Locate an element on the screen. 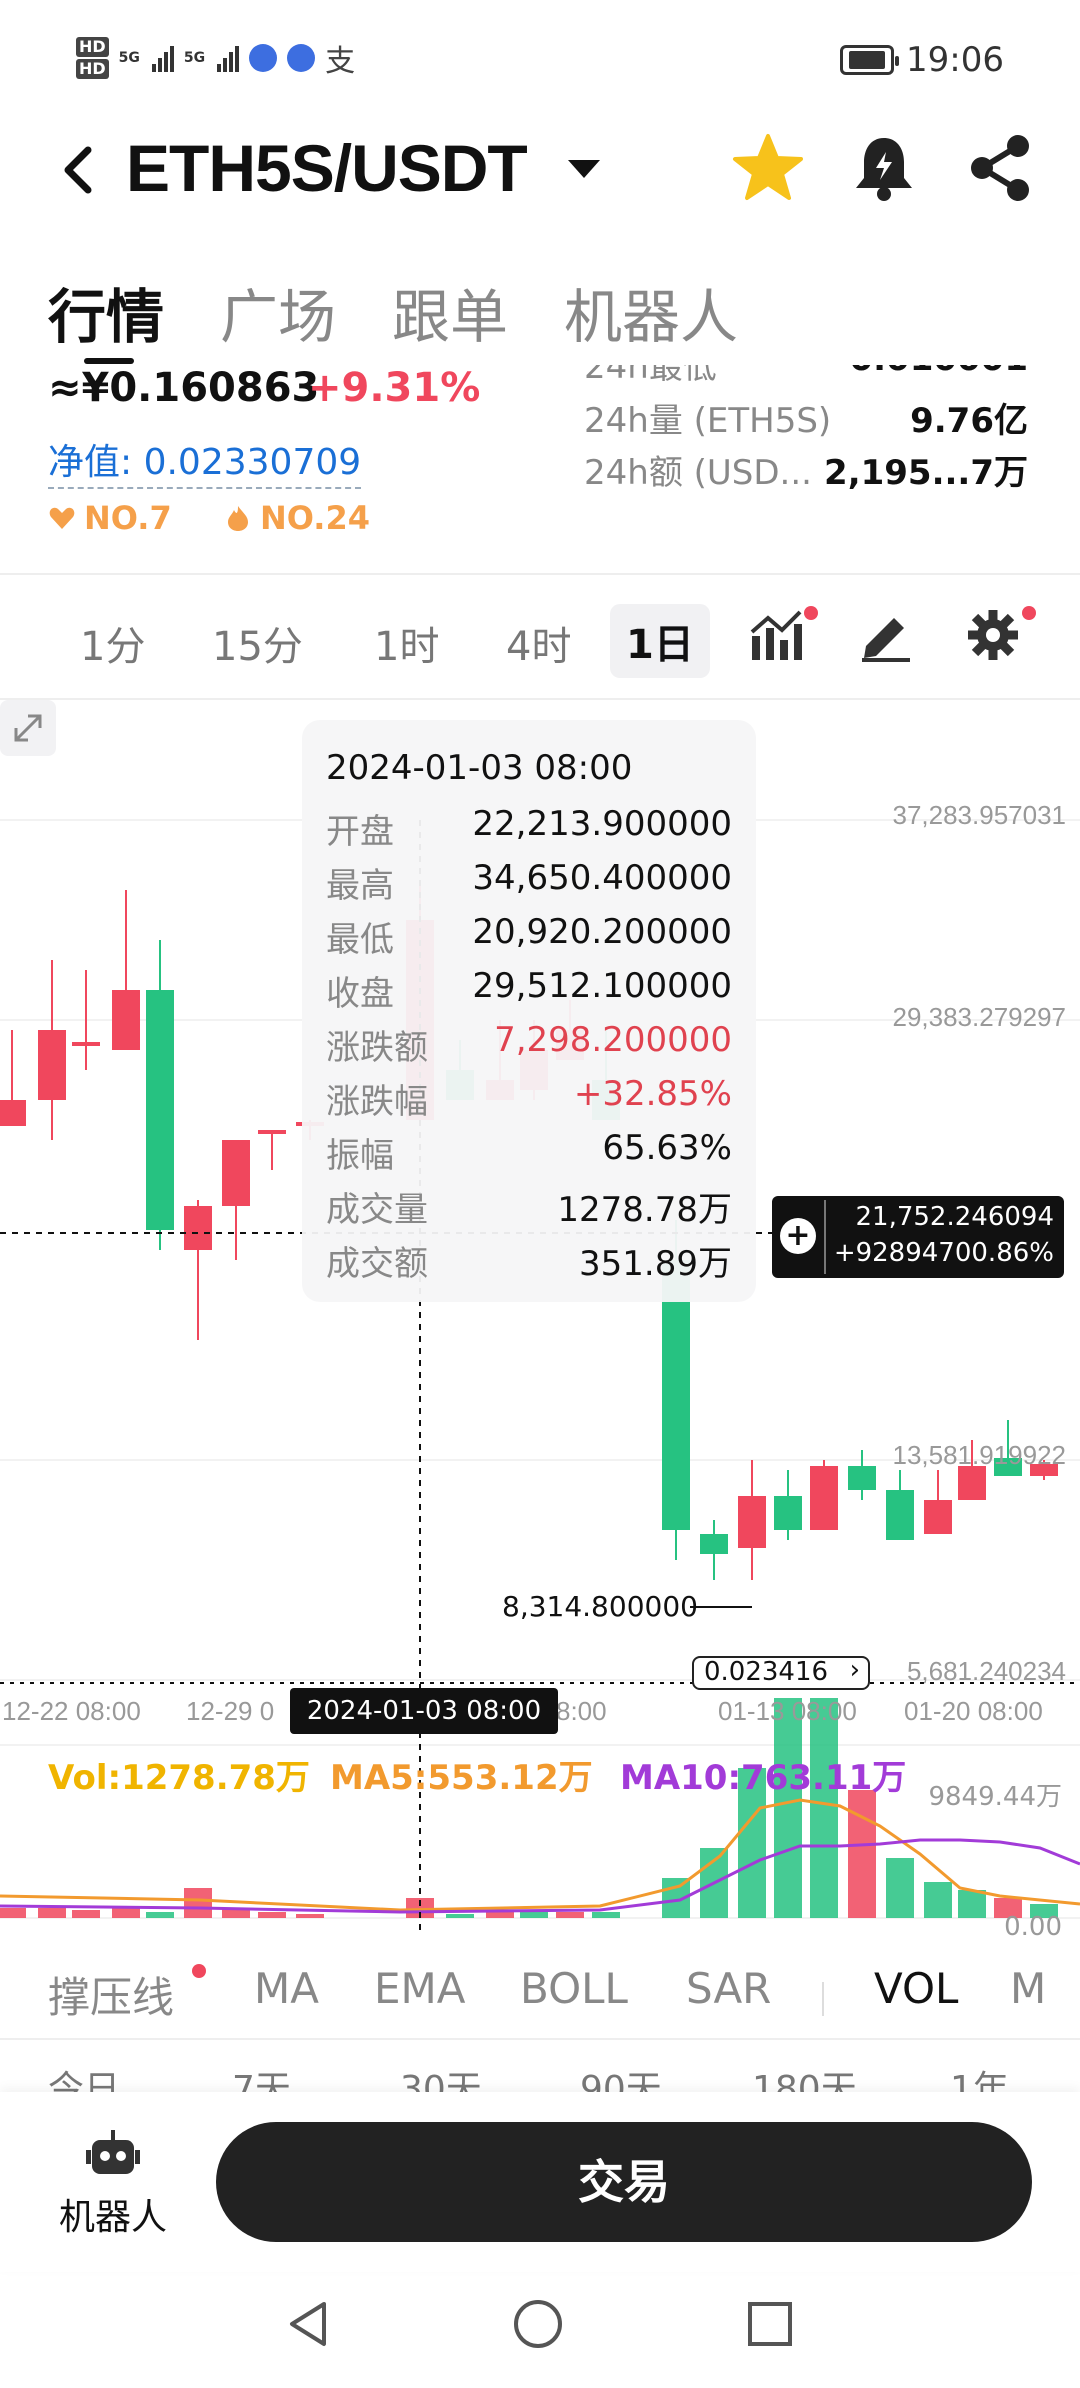 Image resolution: width=1080 pixels, height=2388 pixels. signal-icon is located at coordinates (228, 58).